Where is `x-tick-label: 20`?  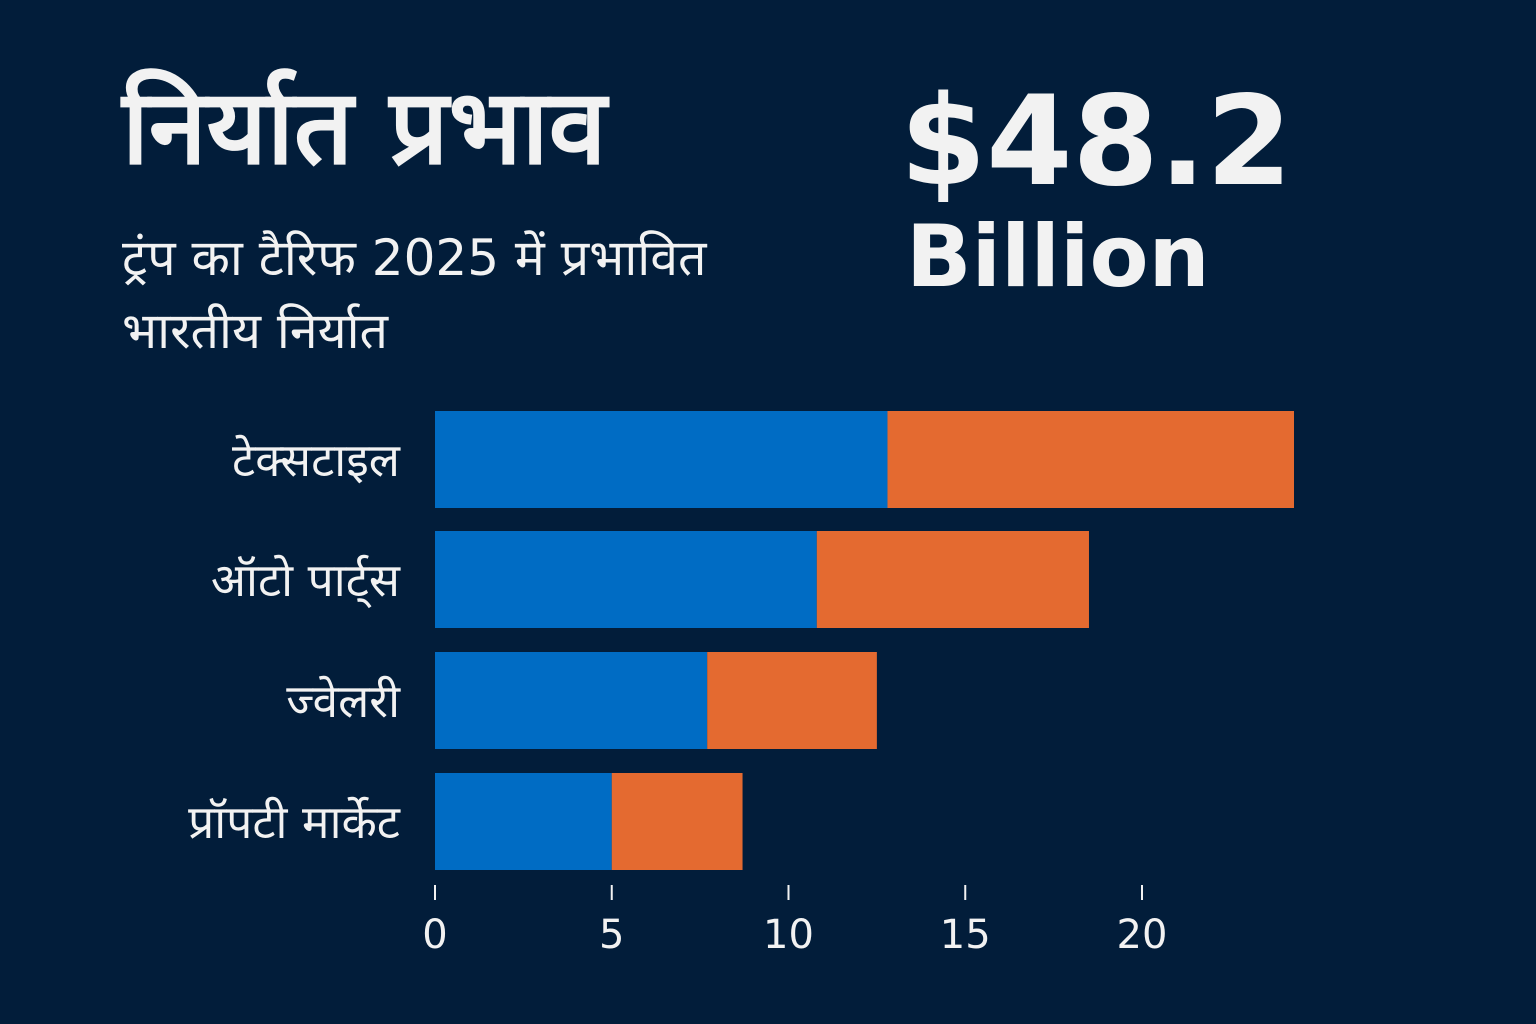
x-tick-label: 20 is located at coordinates (1142, 935).